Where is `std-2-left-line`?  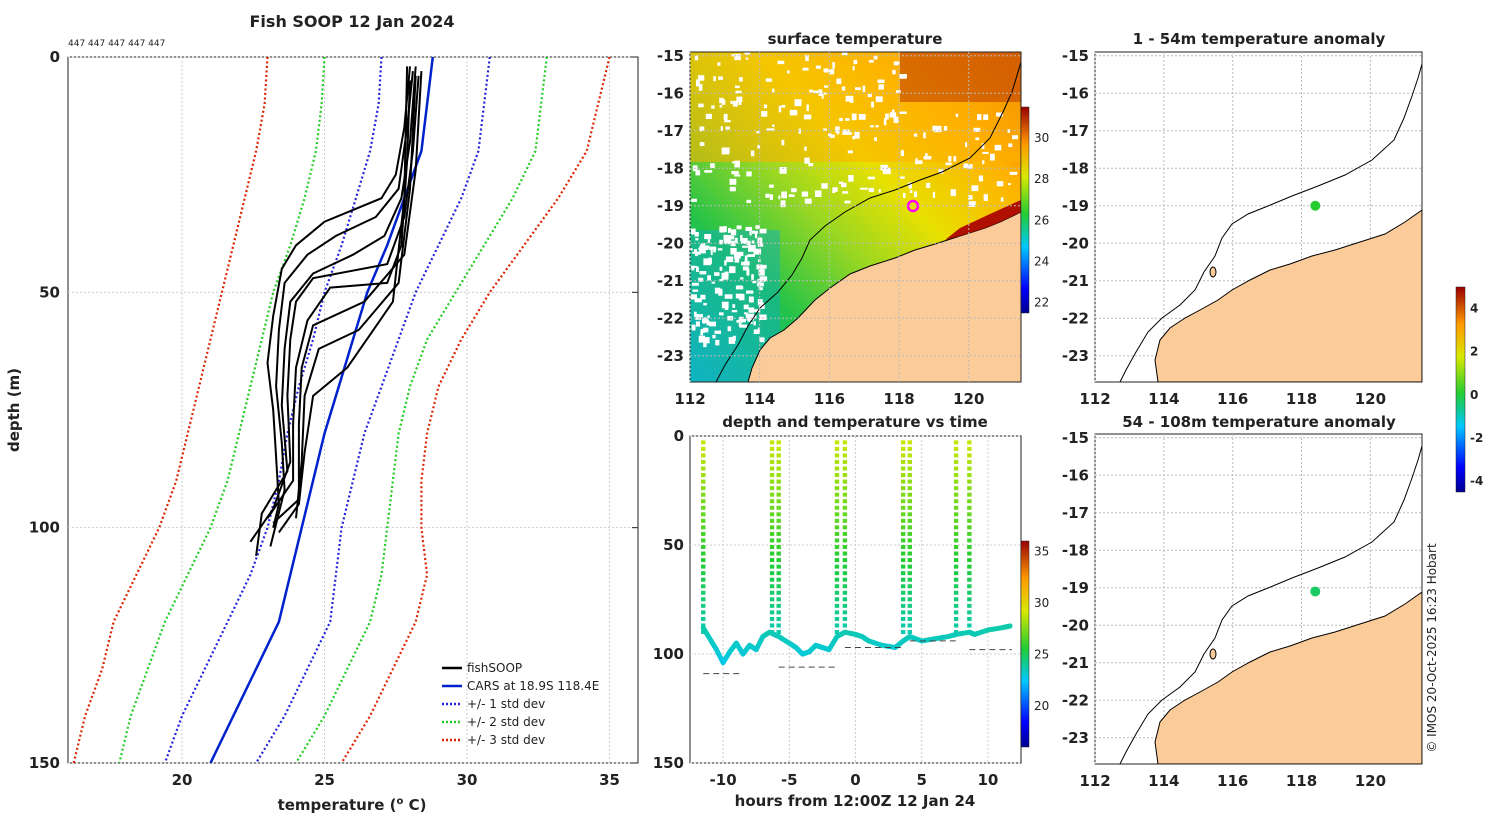 std-2-left-line is located at coordinates (222, 410).